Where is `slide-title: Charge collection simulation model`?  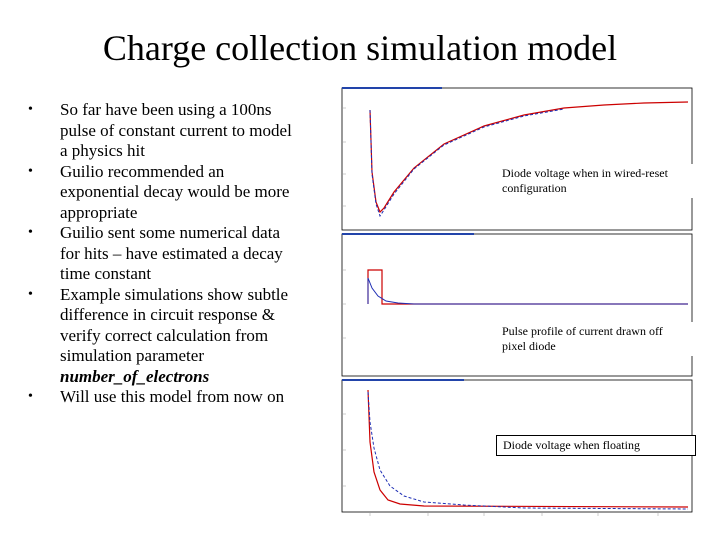 slide-title: Charge collection simulation model is located at coordinates (360, 48).